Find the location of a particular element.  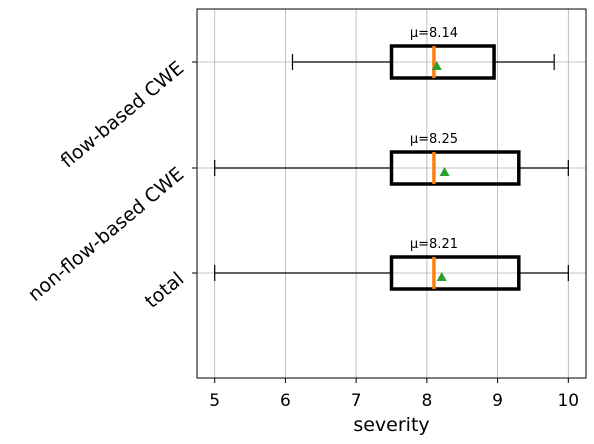

category-label: total is located at coordinates (164, 290).